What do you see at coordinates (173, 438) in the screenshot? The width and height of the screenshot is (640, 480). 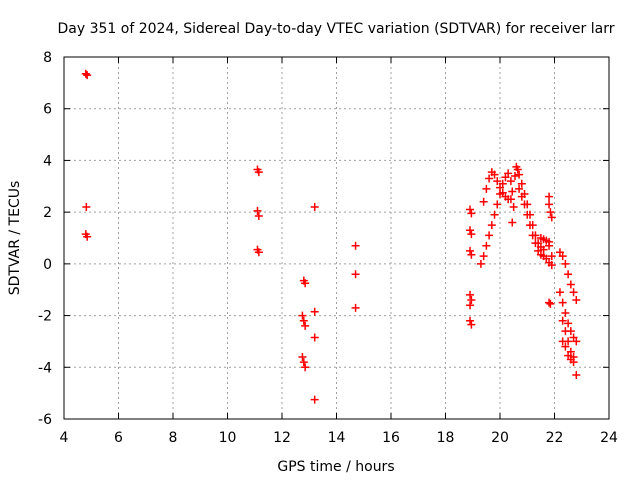 I see `x-tick-label: 8` at bounding box center [173, 438].